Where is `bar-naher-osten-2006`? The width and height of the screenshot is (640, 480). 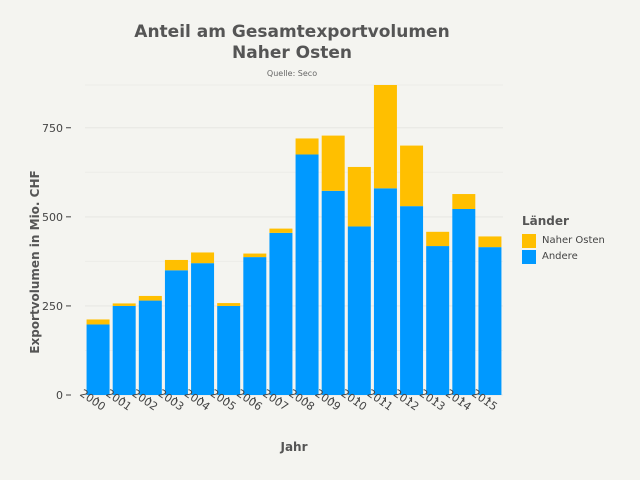 bar-naher-osten-2006 is located at coordinates (255, 255).